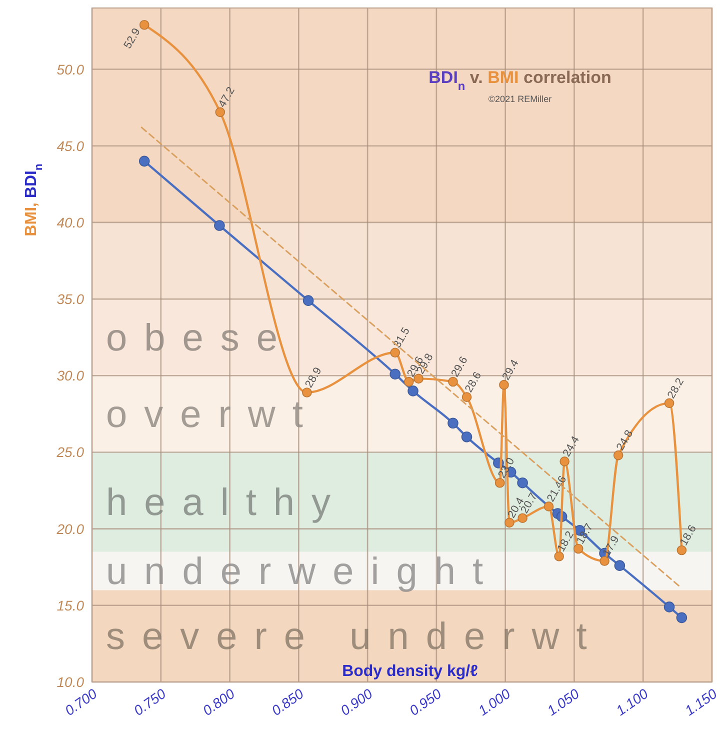  What do you see at coordinates (520, 99) in the screenshot?
I see `text: ©2021 REMiller` at bounding box center [520, 99].